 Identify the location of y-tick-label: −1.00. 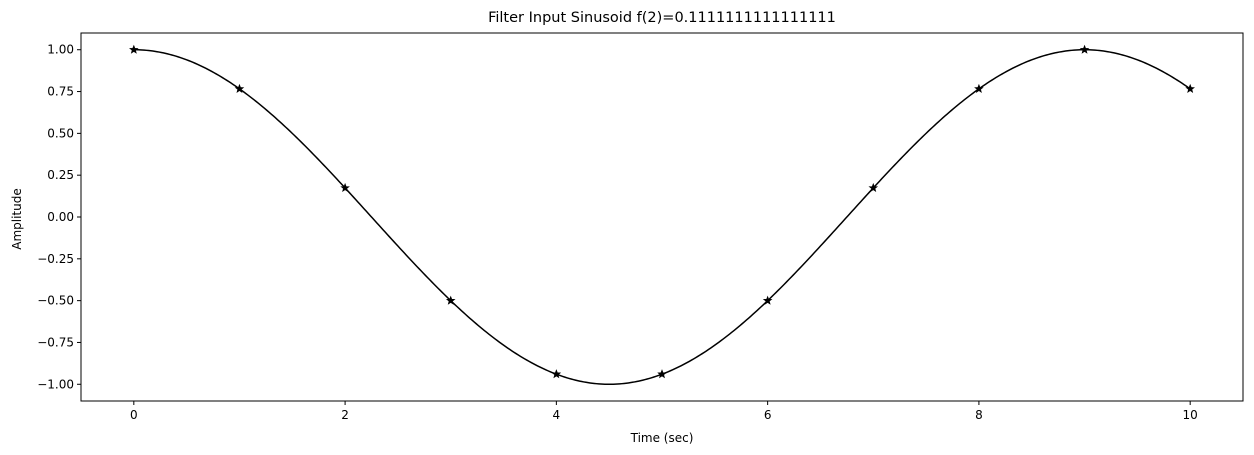
(55, 384).